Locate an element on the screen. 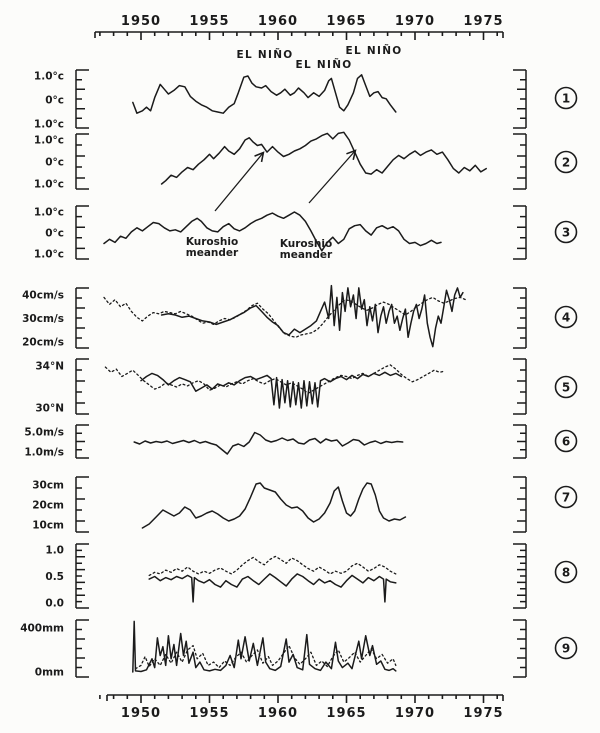 The height and width of the screenshot is (733, 600). panel-4-y-tick-label-2: 20cm/s is located at coordinates (43, 343).